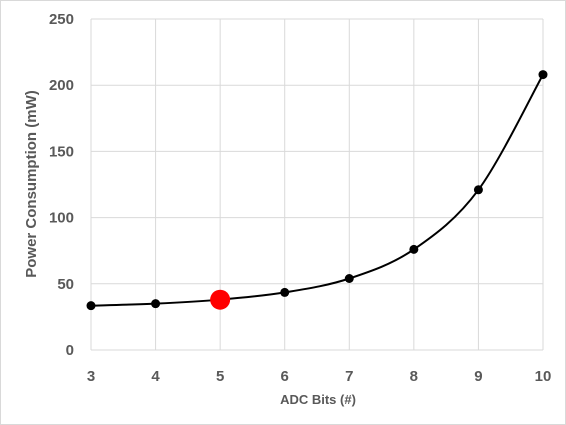 This screenshot has width=566, height=425. What do you see at coordinates (319, 376) in the screenshot?
I see `x-tick-labels: 3 4 5 6 7 8 9 10` at bounding box center [319, 376].